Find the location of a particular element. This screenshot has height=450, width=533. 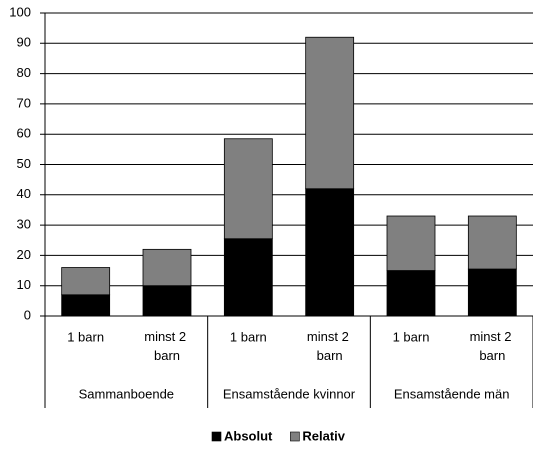

legend-label: Absolut is located at coordinates (248, 435).